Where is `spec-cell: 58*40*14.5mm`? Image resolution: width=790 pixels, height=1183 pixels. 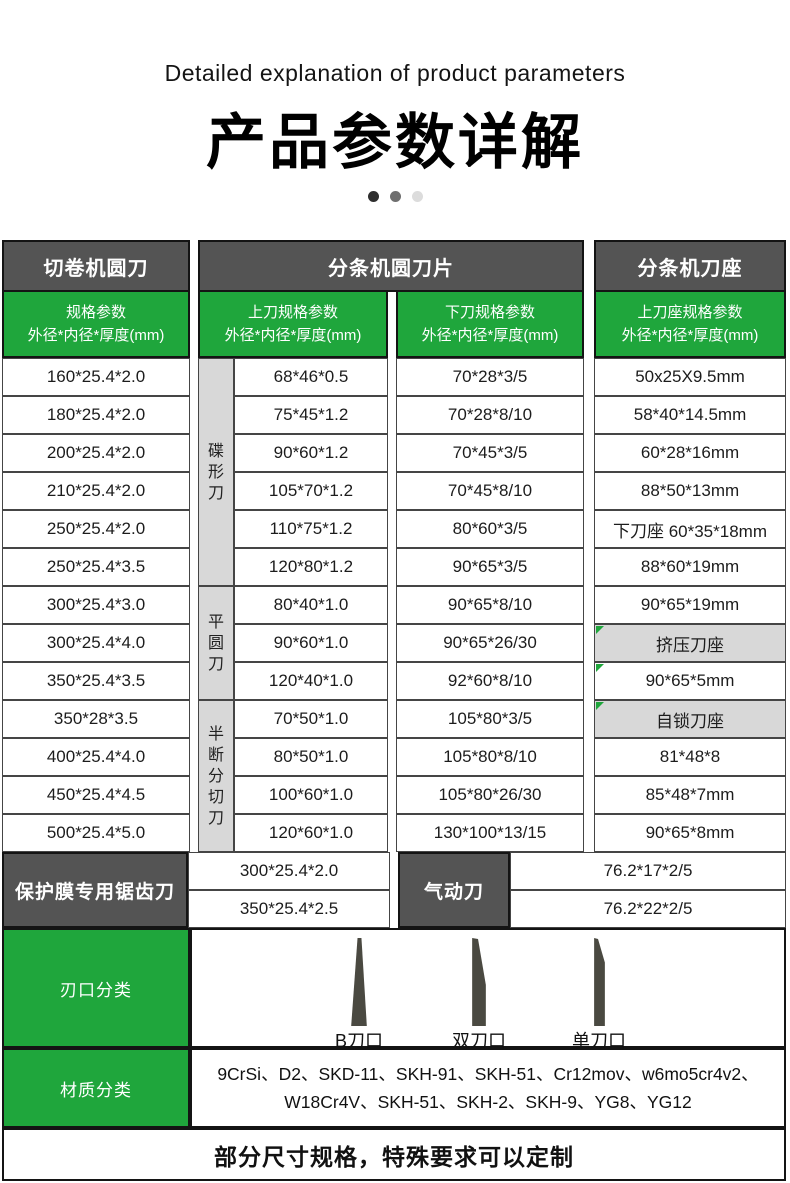
spec-cell: 58*40*14.5mm is located at coordinates (690, 415).